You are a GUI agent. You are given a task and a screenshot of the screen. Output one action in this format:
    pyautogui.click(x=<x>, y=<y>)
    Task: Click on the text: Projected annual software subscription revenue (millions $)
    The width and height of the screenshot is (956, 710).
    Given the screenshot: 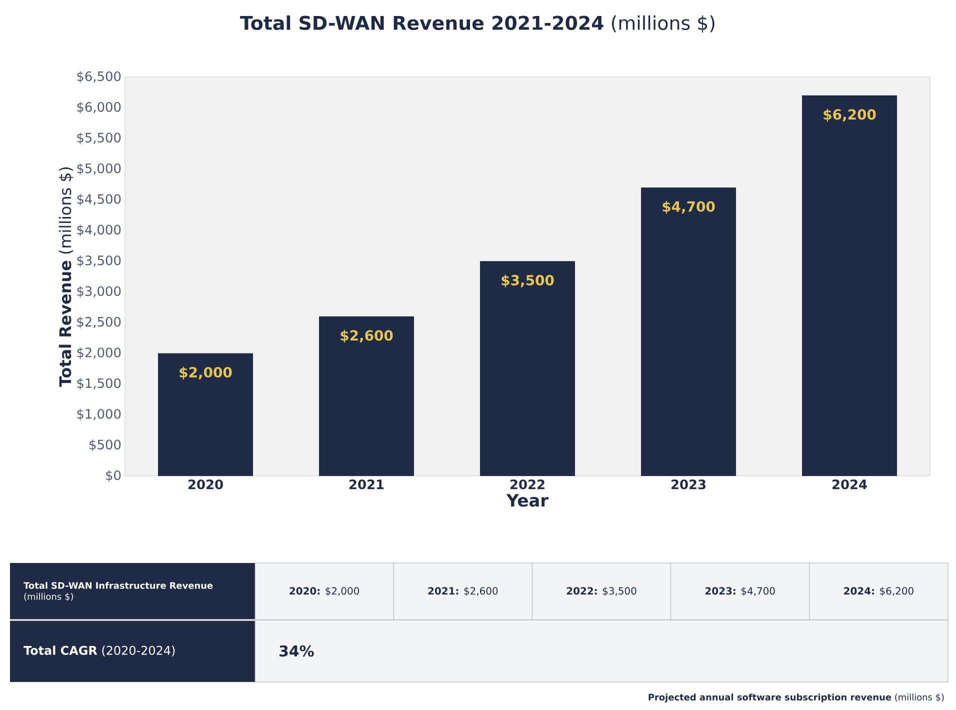 What is the action you would take?
    pyautogui.click(x=796, y=698)
    